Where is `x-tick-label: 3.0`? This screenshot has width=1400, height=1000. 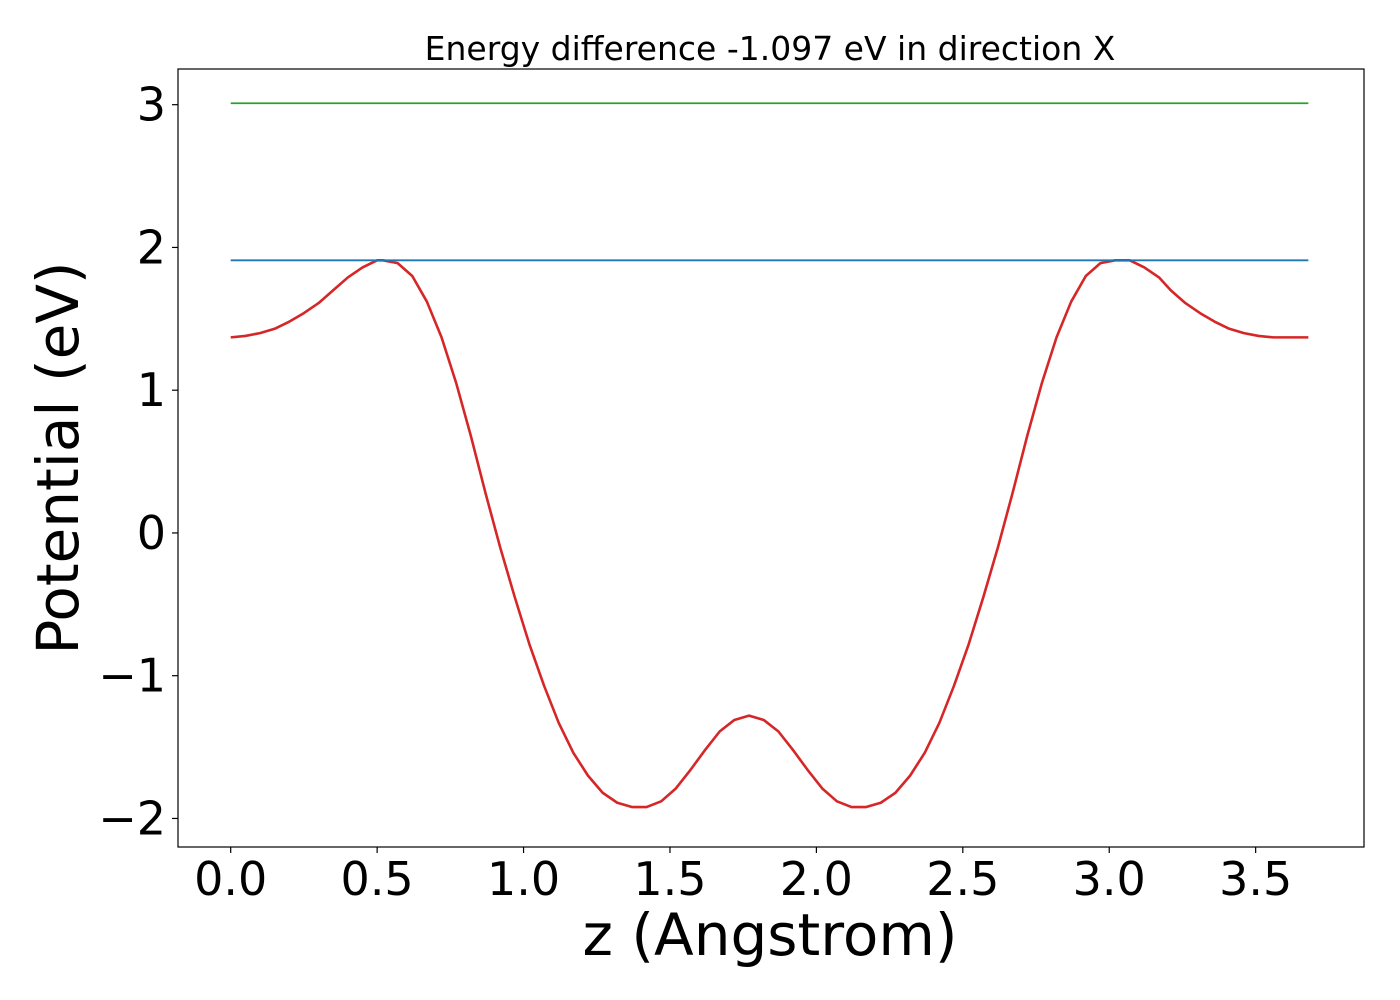
x-tick-label: 3.0 is located at coordinates (1109, 879).